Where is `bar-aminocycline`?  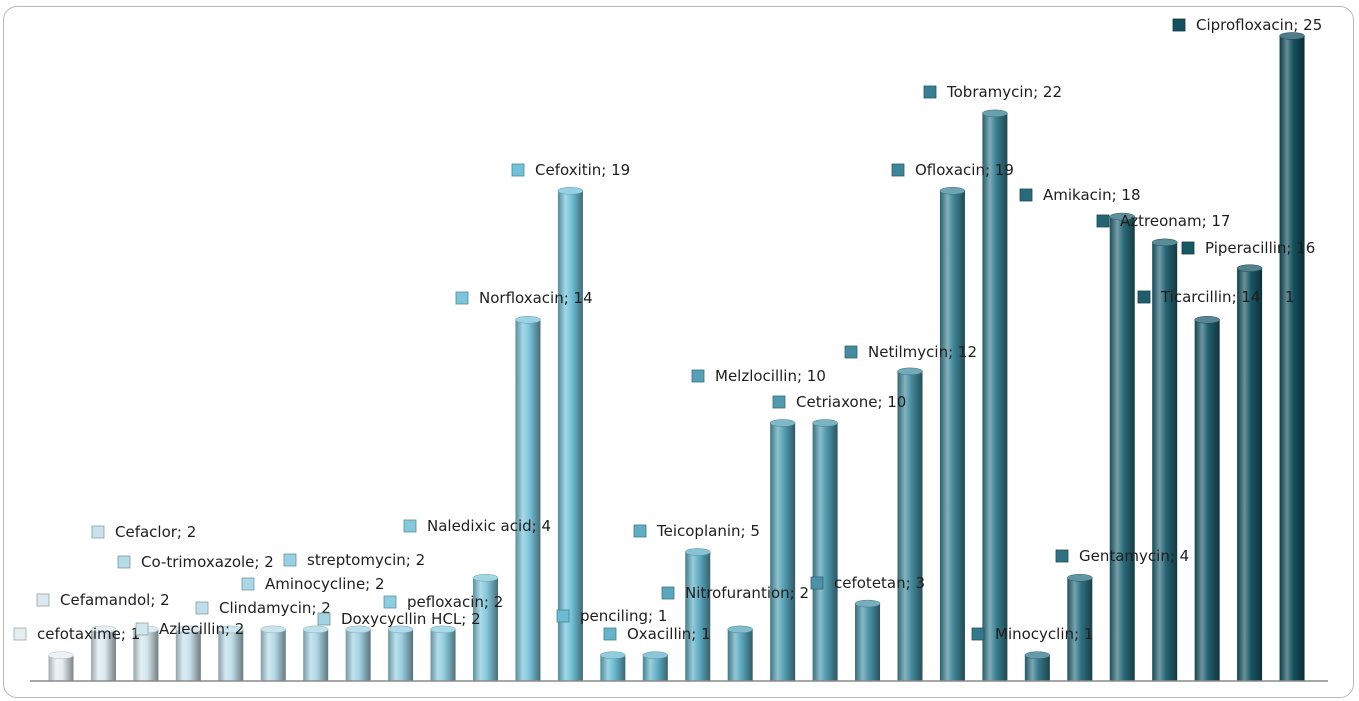 bar-aminocycline is located at coordinates (316, 655).